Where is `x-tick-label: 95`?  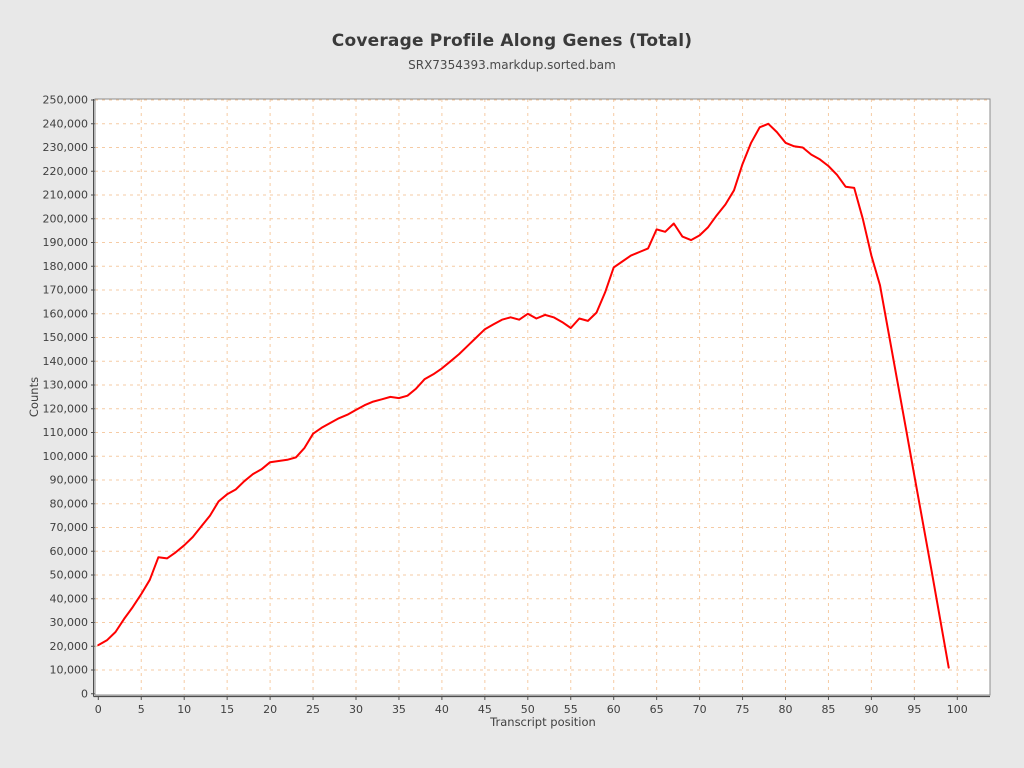 x-tick-label: 95 is located at coordinates (914, 709).